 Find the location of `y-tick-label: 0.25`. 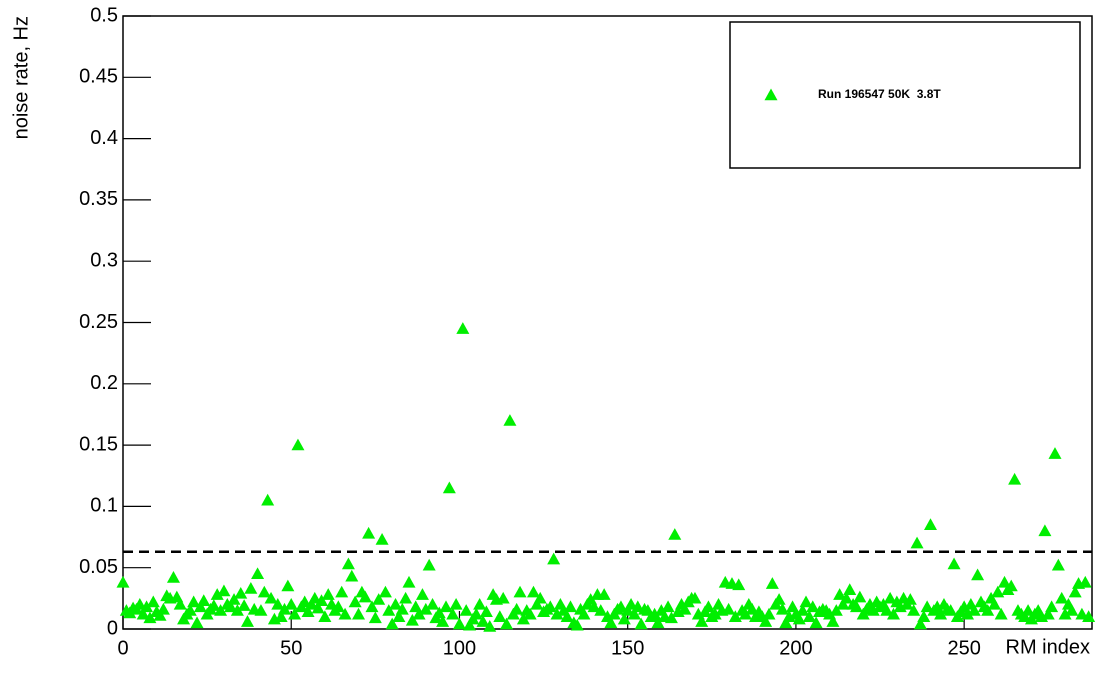

y-tick-label: 0.25 is located at coordinates (98, 322).